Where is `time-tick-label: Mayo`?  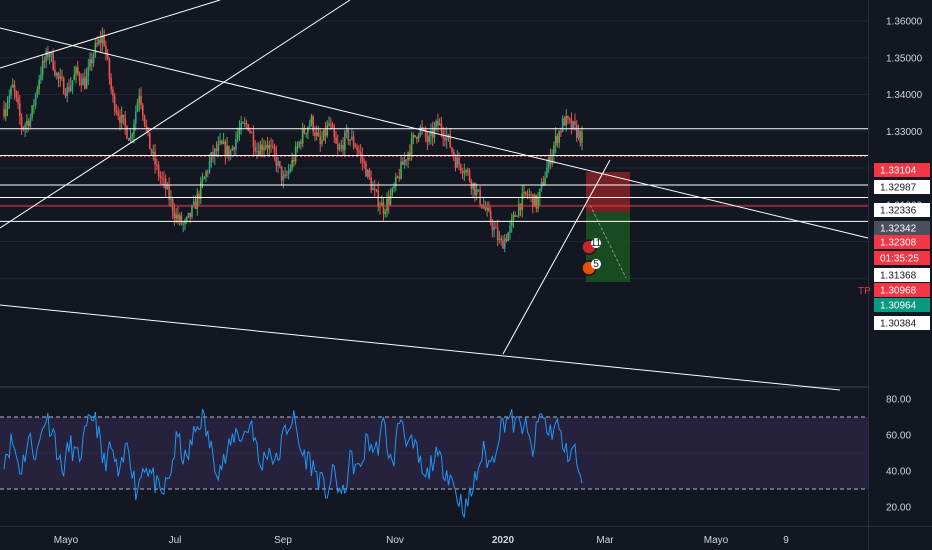 time-tick-label: Mayo is located at coordinates (66, 540).